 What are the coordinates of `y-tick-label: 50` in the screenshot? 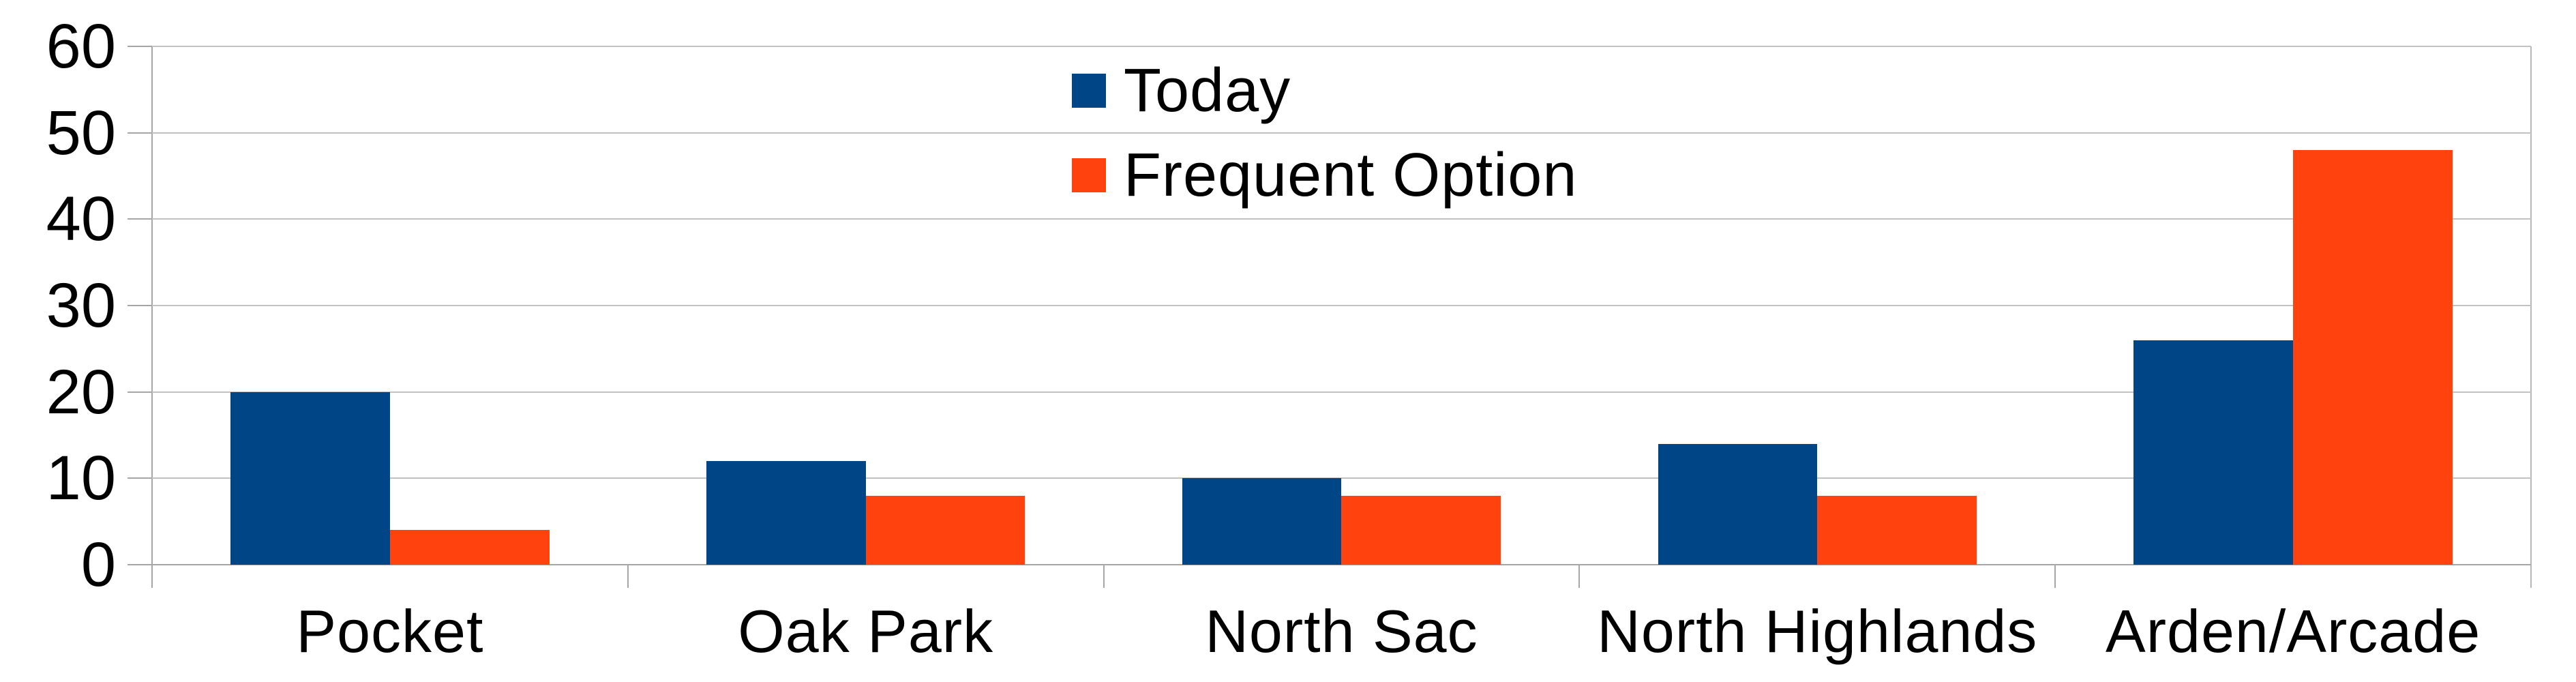 It's located at (81, 133).